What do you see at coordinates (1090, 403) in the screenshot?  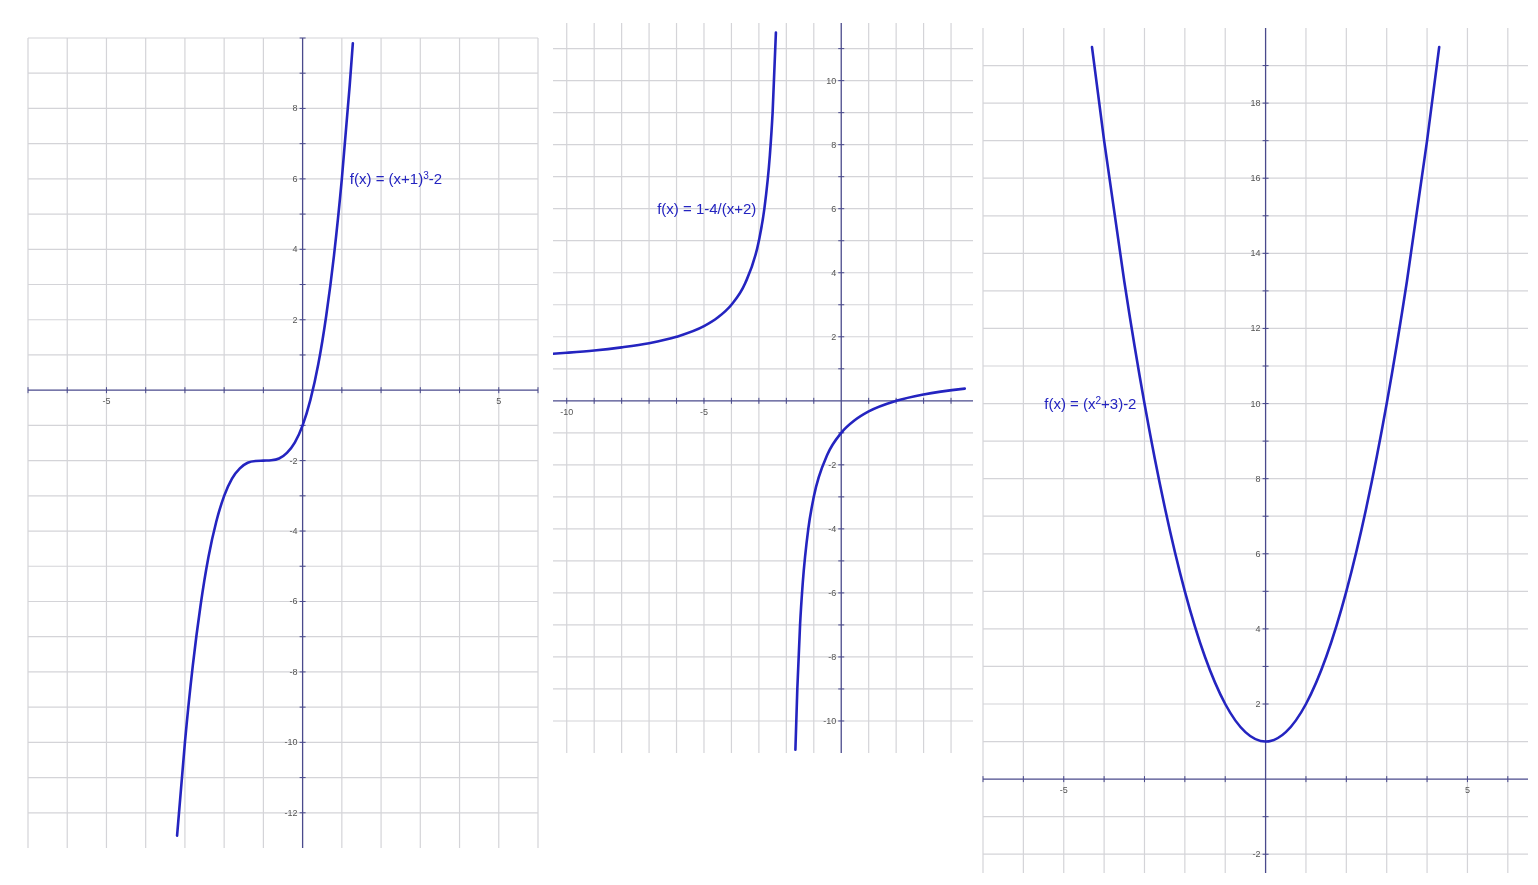 I see `series-label: f(x) = (x$^{2}$+3)-2` at bounding box center [1090, 403].